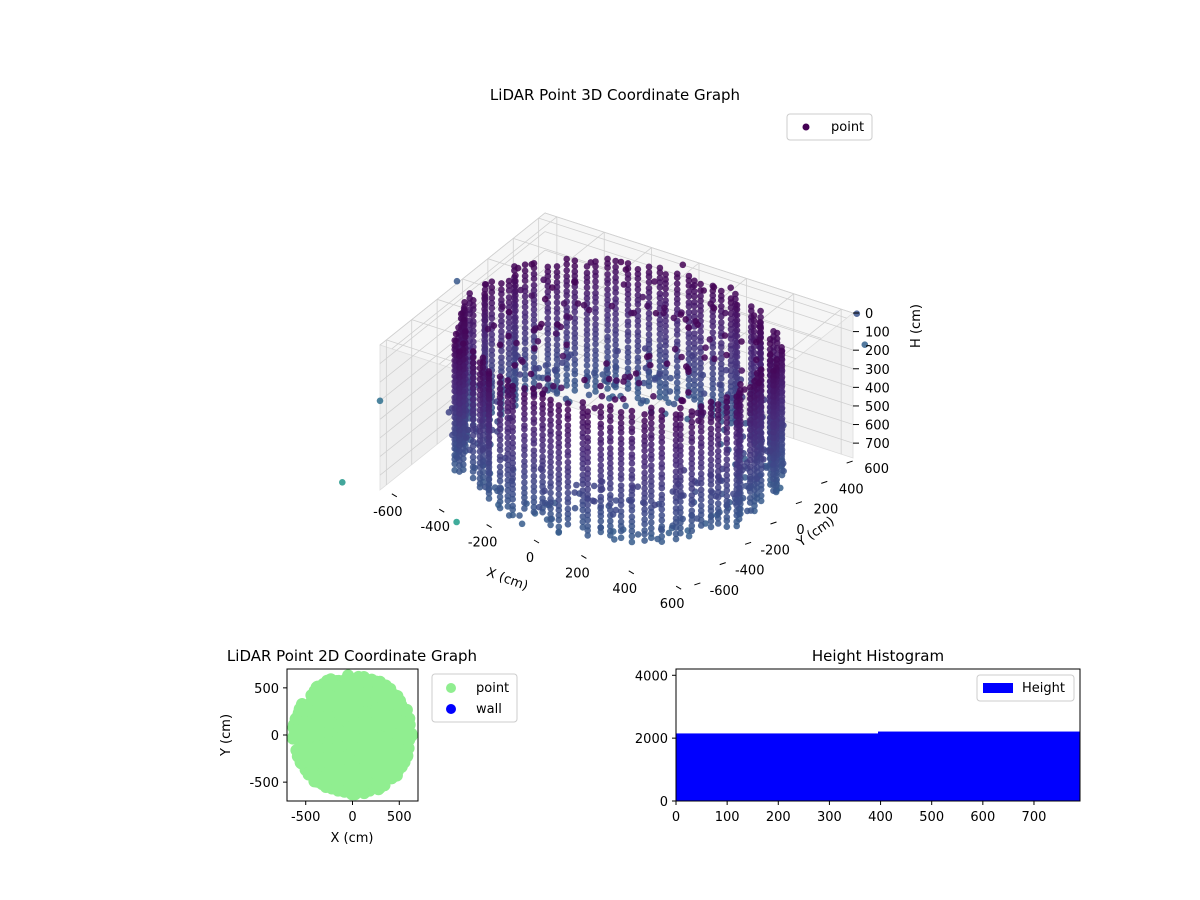  What do you see at coordinates (352, 735) in the screenshot?
I see `plot2d-points` at bounding box center [352, 735].